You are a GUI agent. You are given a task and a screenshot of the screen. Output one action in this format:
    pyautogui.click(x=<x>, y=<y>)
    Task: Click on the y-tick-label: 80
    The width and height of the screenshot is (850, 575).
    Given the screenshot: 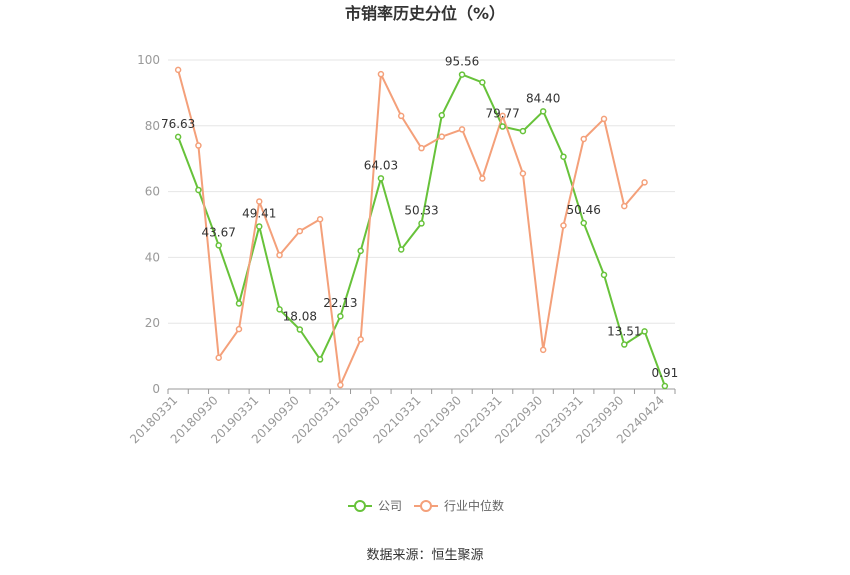 What is the action you would take?
    pyautogui.click(x=152, y=126)
    